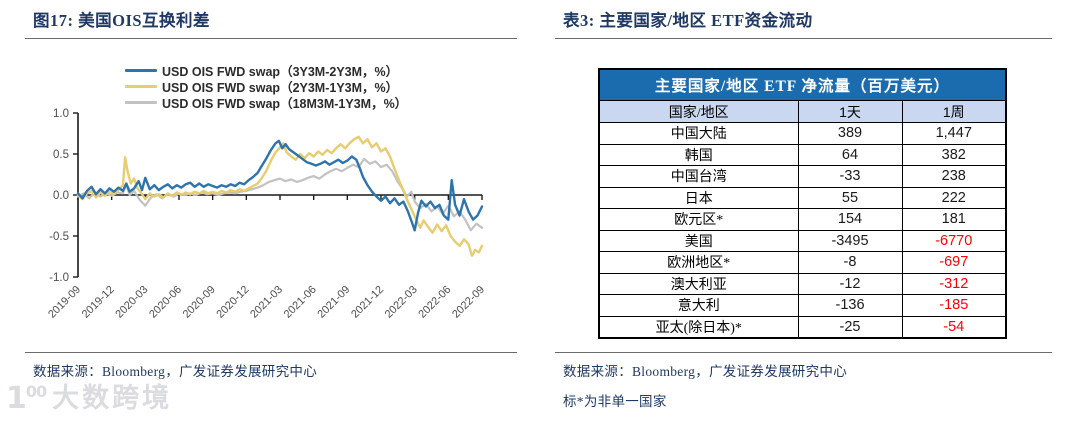 Image resolution: width=1080 pixels, height=423 pixels. I want to click on x-axis-tick-label: 2019-12, so click(98, 302).